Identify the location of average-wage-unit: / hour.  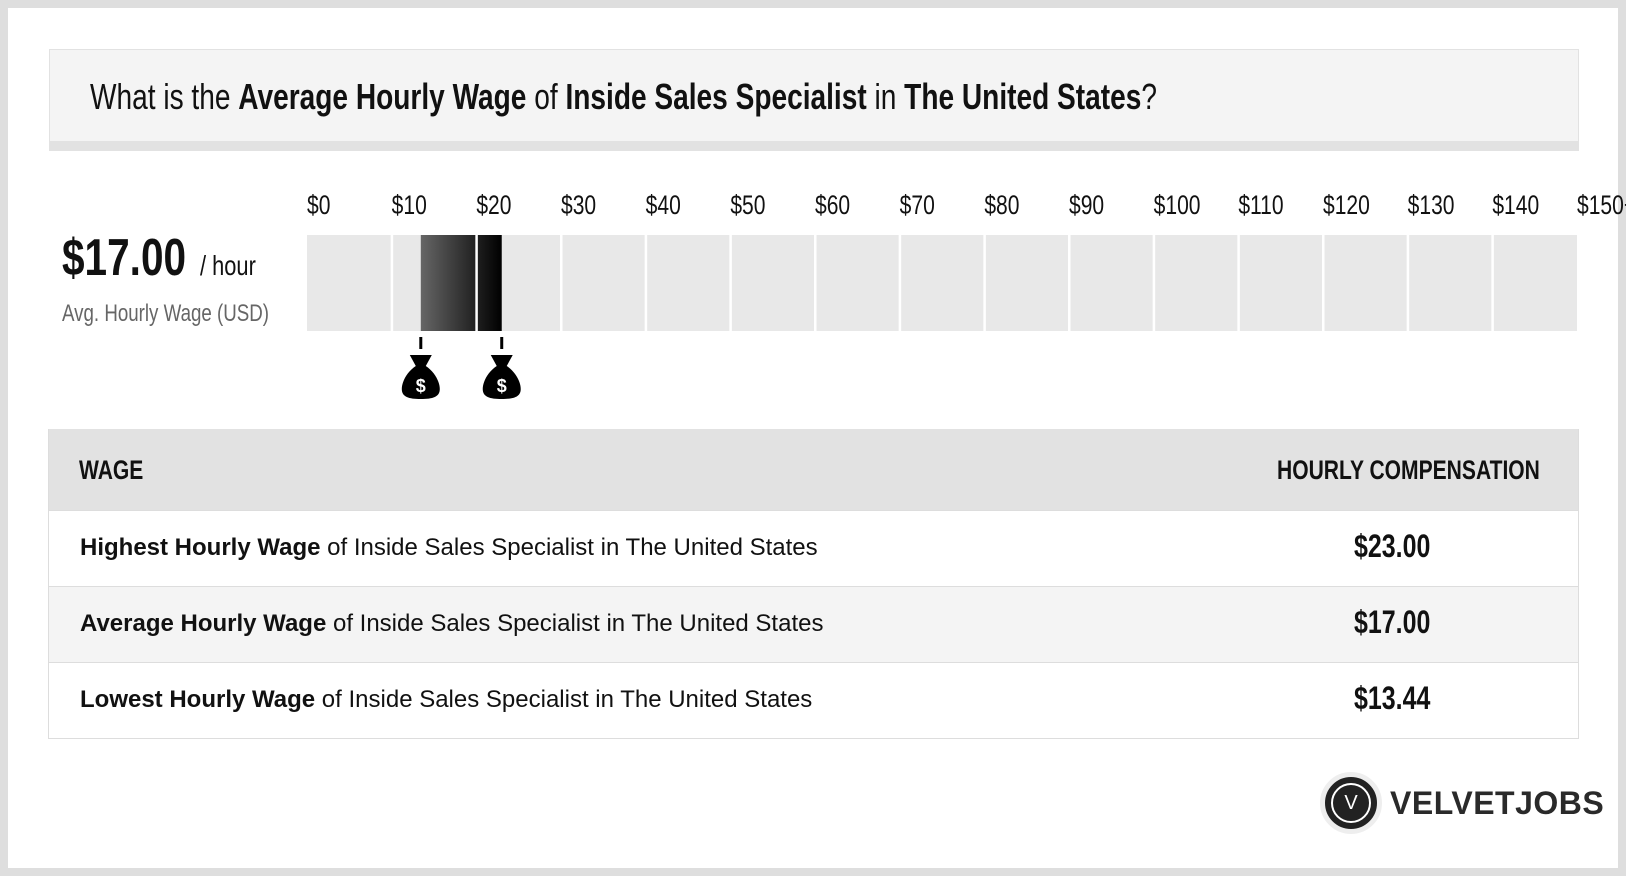
(228, 265).